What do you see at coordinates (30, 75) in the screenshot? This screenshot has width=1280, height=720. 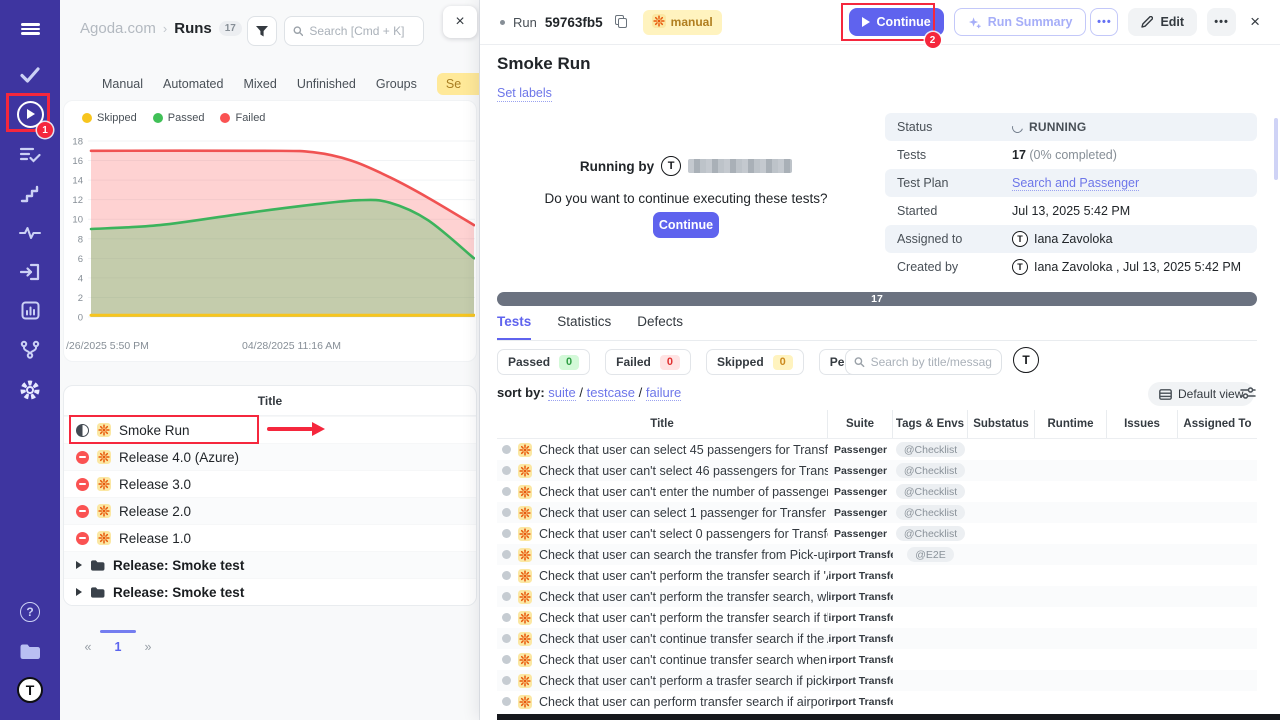 I see `tests-check-icon` at bounding box center [30, 75].